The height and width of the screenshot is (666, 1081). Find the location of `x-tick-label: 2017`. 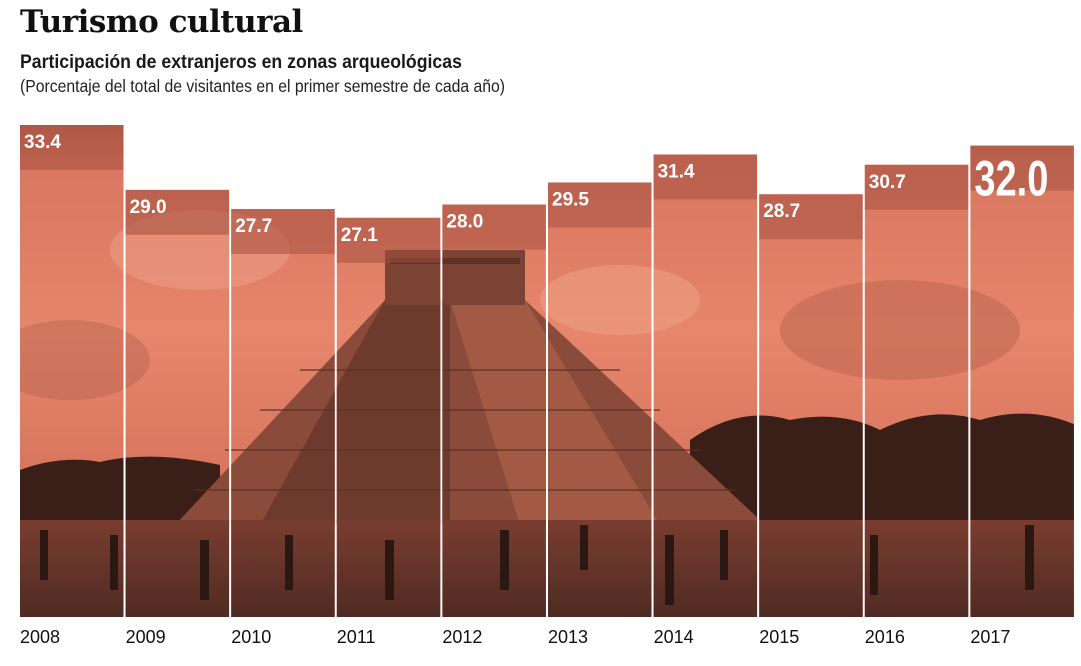

x-tick-label: 2017 is located at coordinates (990, 637).